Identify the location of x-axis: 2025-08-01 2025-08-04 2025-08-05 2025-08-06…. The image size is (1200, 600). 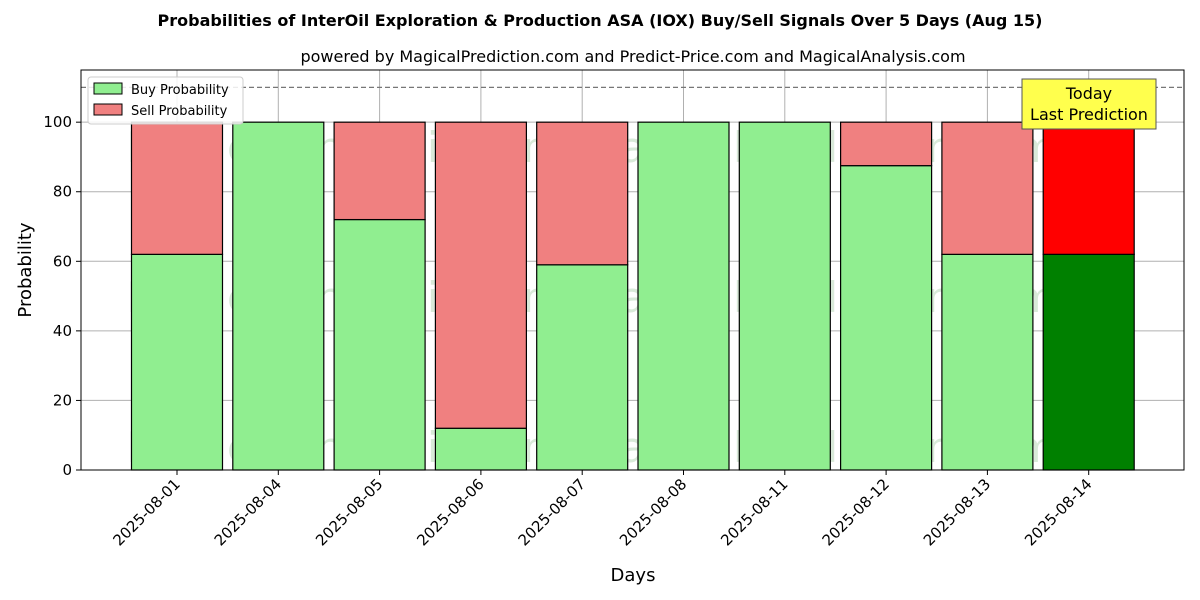
(602, 509).